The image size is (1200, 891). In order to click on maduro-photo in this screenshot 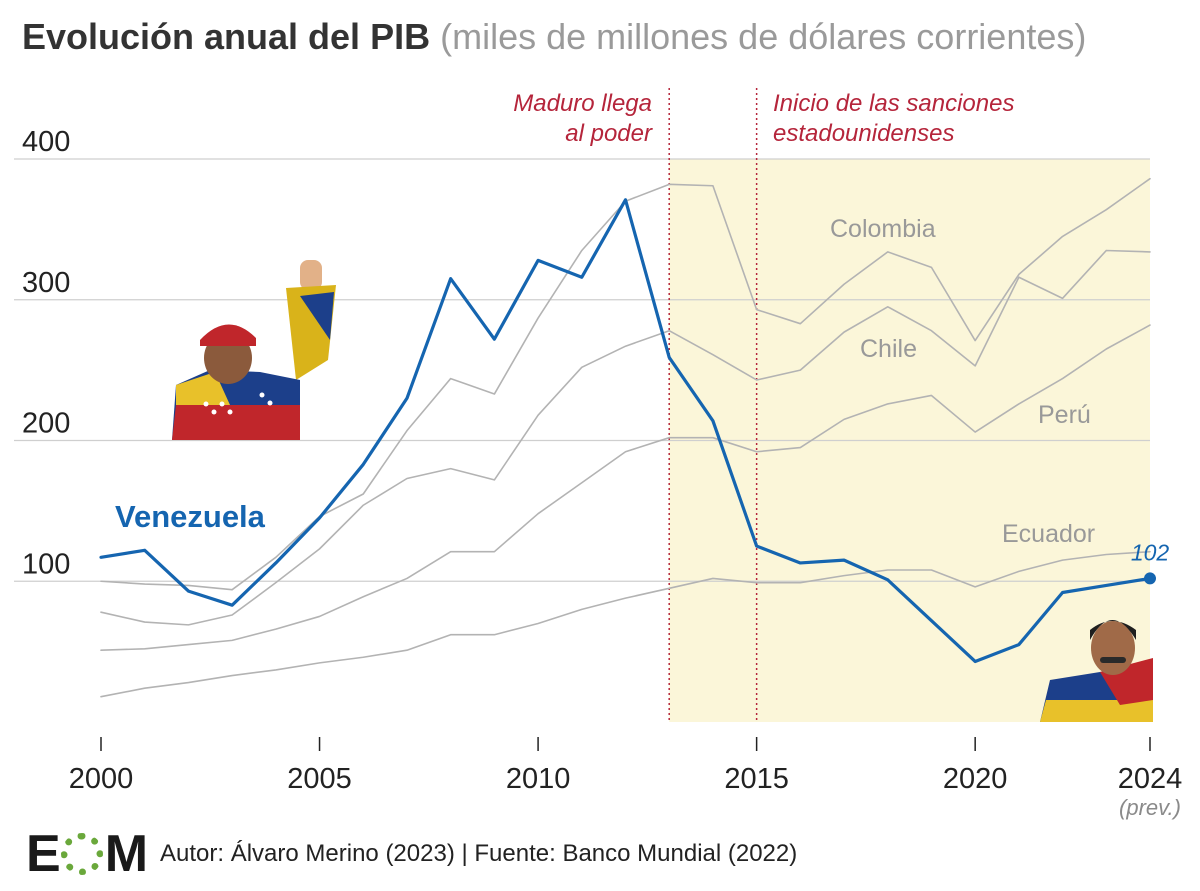, I will do `click(1096, 671)`.